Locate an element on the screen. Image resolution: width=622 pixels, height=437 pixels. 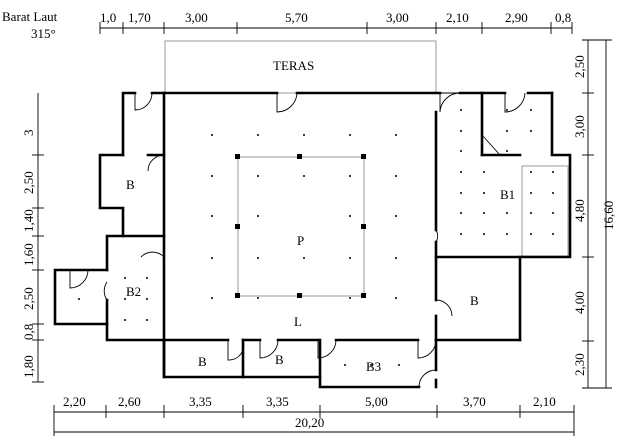
top-dim-6: 2,10 is located at coordinates (457, 17).